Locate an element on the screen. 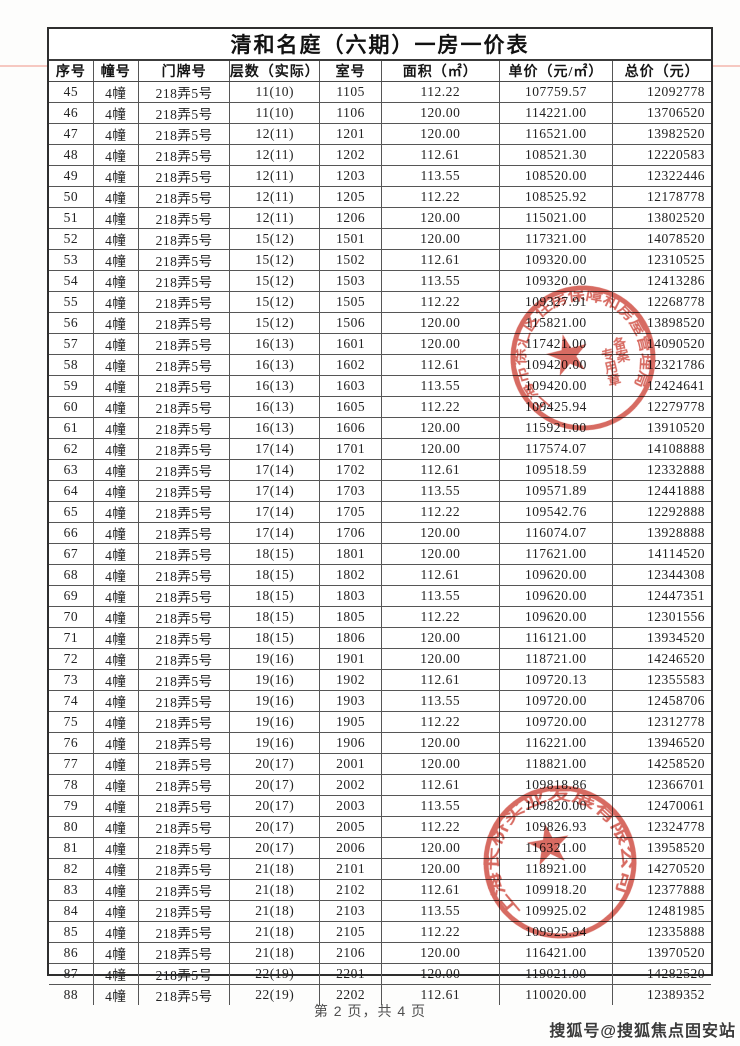 The width and height of the screenshot is (740, 1046). stamp-inner-text: 备案 is located at coordinates (621, 350).